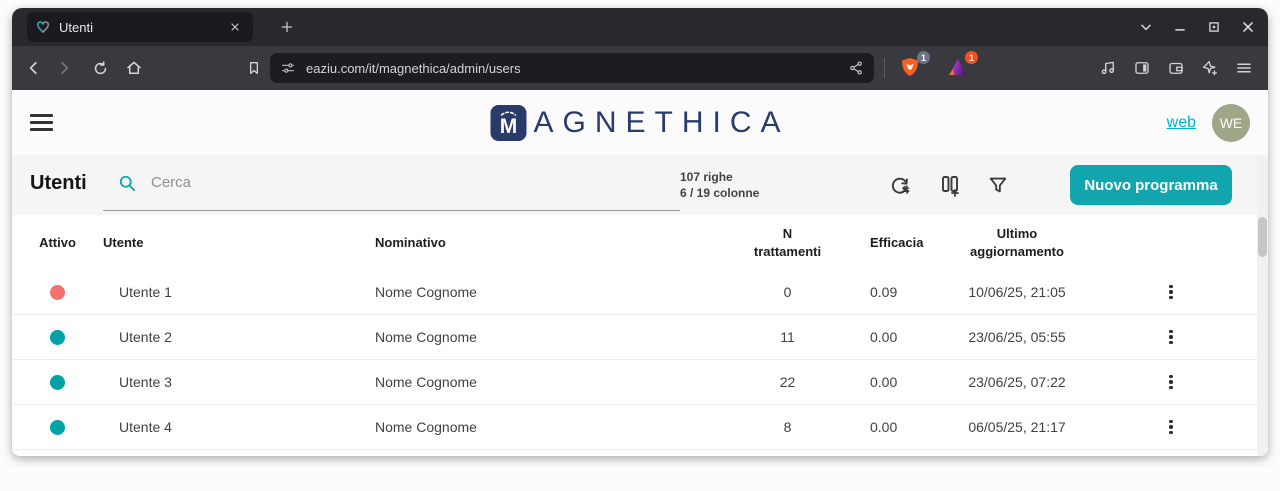  Describe the element at coordinates (1017, 337) in the screenshot. I see `cell-updated: 23/06/25, 05:55` at that location.